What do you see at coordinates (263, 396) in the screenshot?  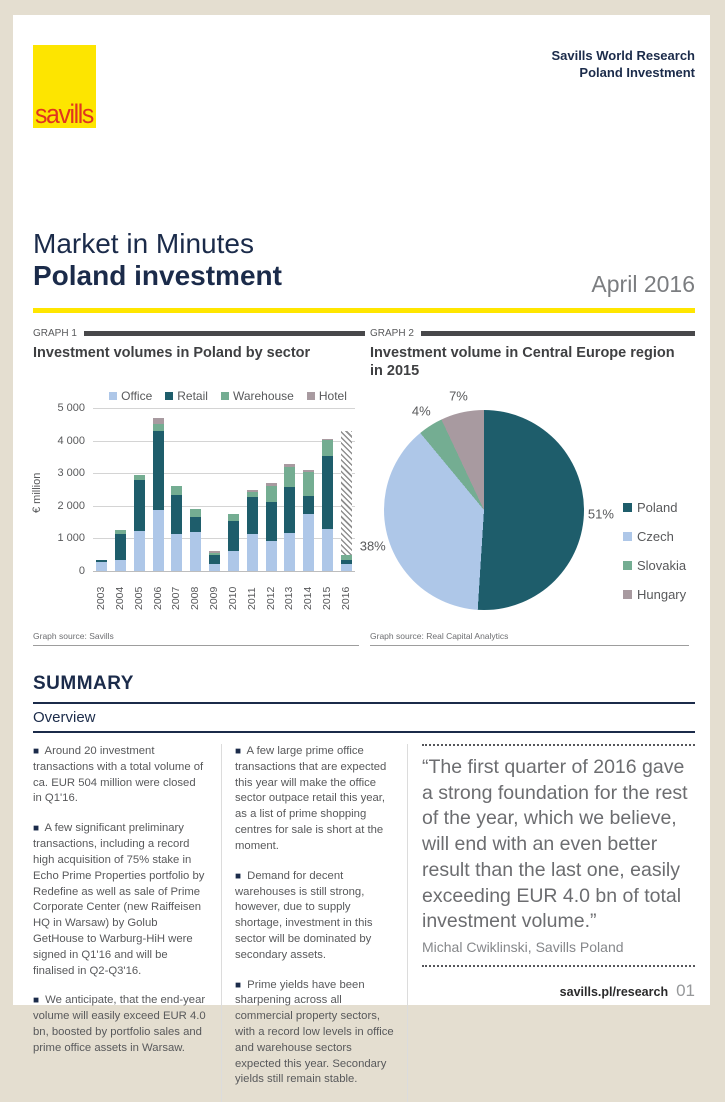 I see `legend-label: Warehouse` at bounding box center [263, 396].